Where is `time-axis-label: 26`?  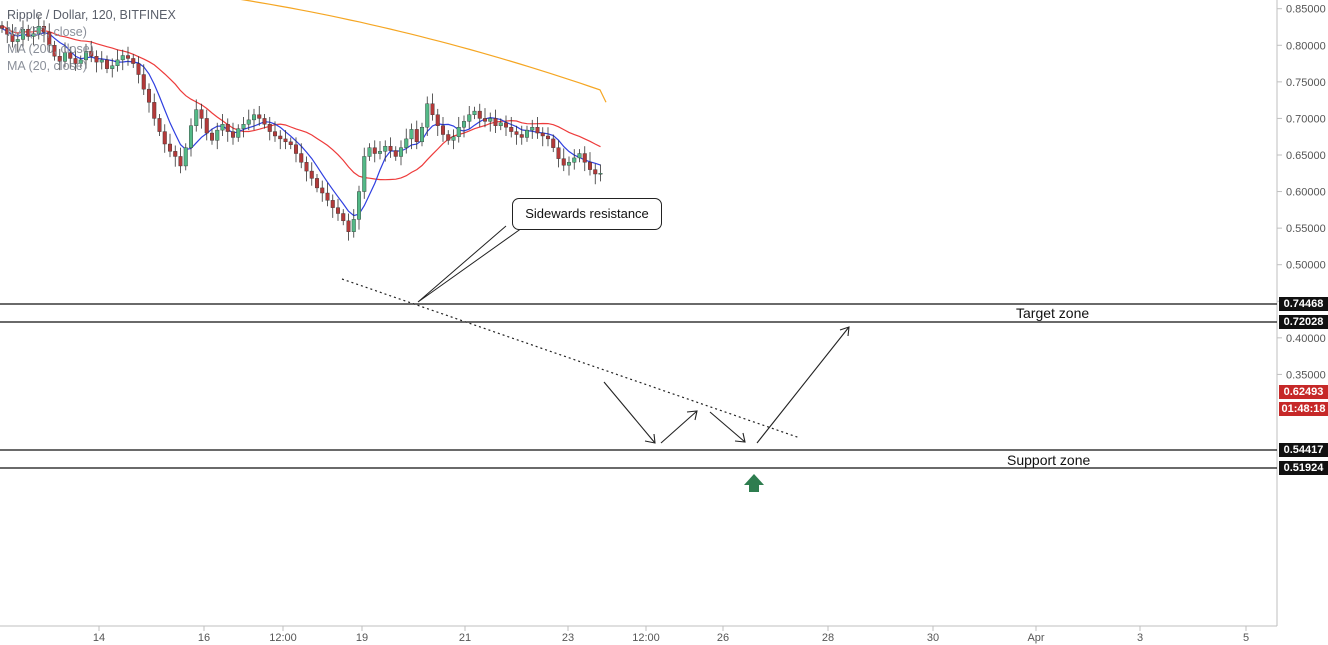
time-axis-label: 26 is located at coordinates (723, 638).